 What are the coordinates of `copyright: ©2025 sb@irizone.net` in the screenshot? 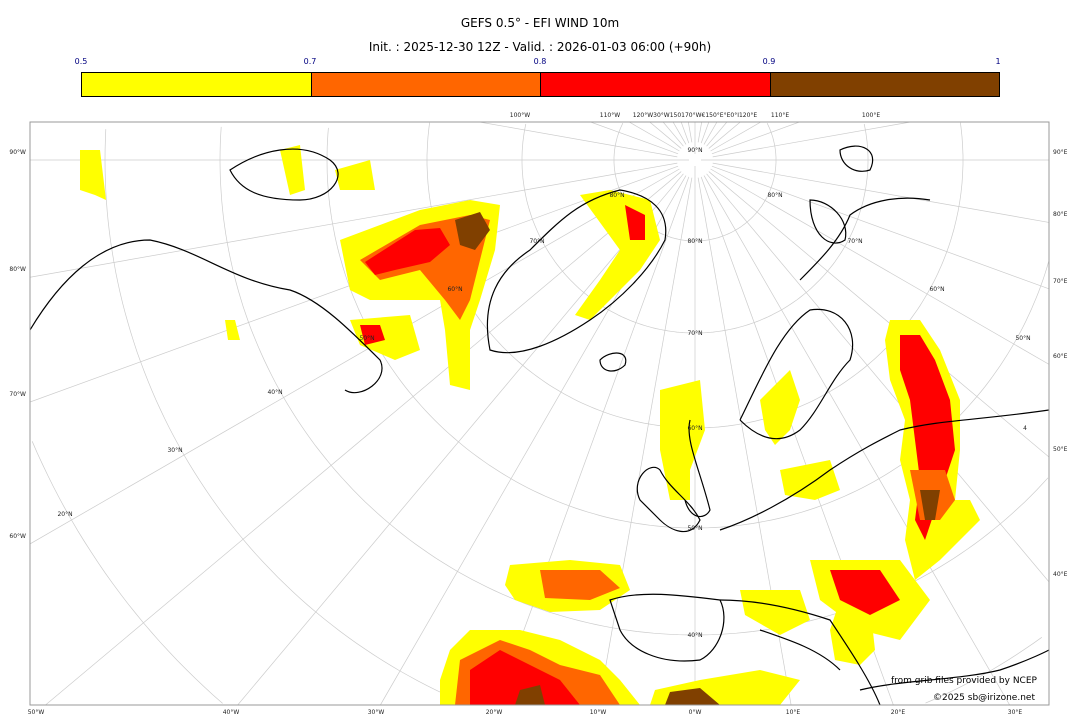 It's located at (984, 698).